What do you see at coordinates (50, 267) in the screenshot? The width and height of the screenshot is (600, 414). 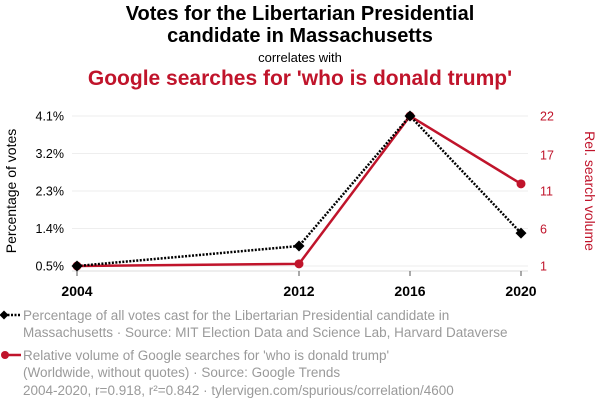 I see `left-tick-label: 0.5%` at bounding box center [50, 267].